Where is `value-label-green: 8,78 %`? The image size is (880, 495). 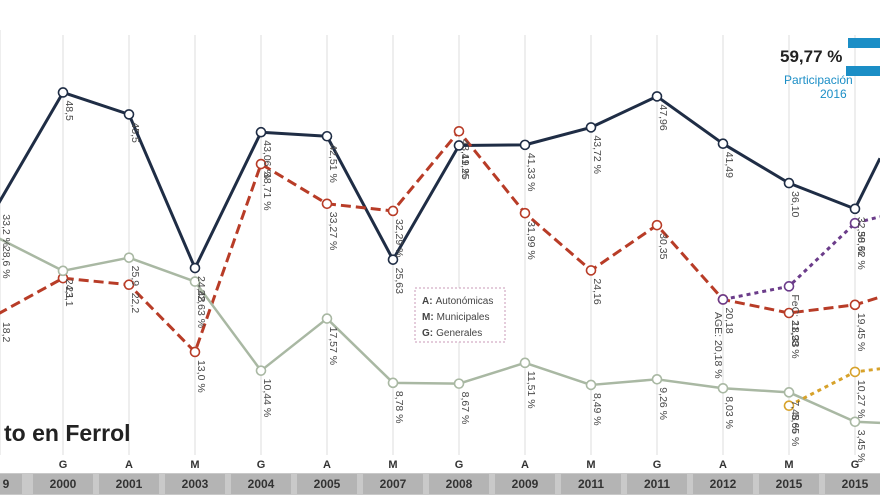
value-label-green: 8,78 % is located at coordinates (399, 407).